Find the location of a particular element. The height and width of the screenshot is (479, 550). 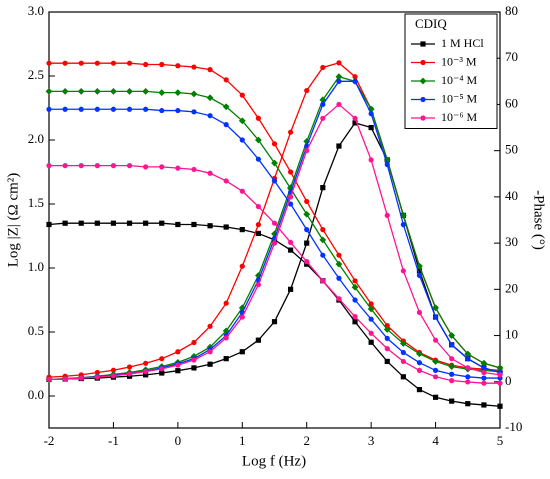

x-tick-label: -1 is located at coordinates (113, 440).